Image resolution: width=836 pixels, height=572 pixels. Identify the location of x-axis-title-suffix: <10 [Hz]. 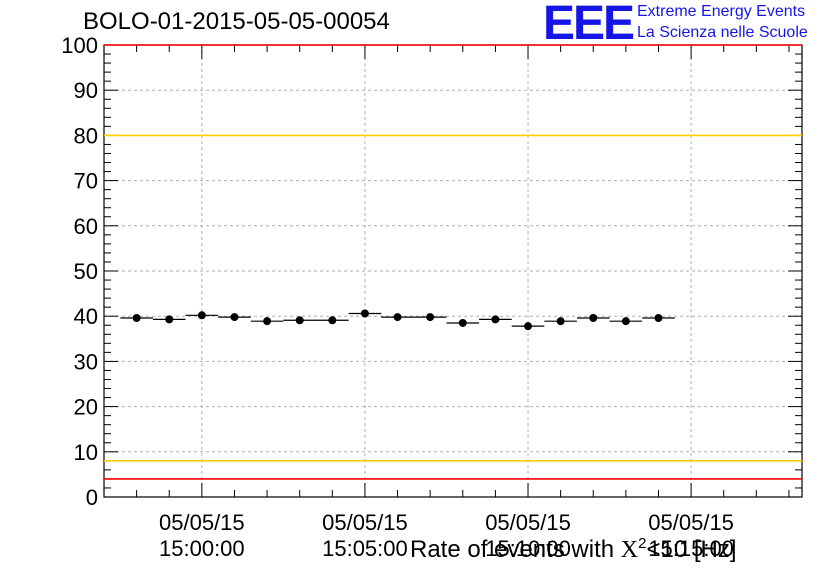
(691, 549).